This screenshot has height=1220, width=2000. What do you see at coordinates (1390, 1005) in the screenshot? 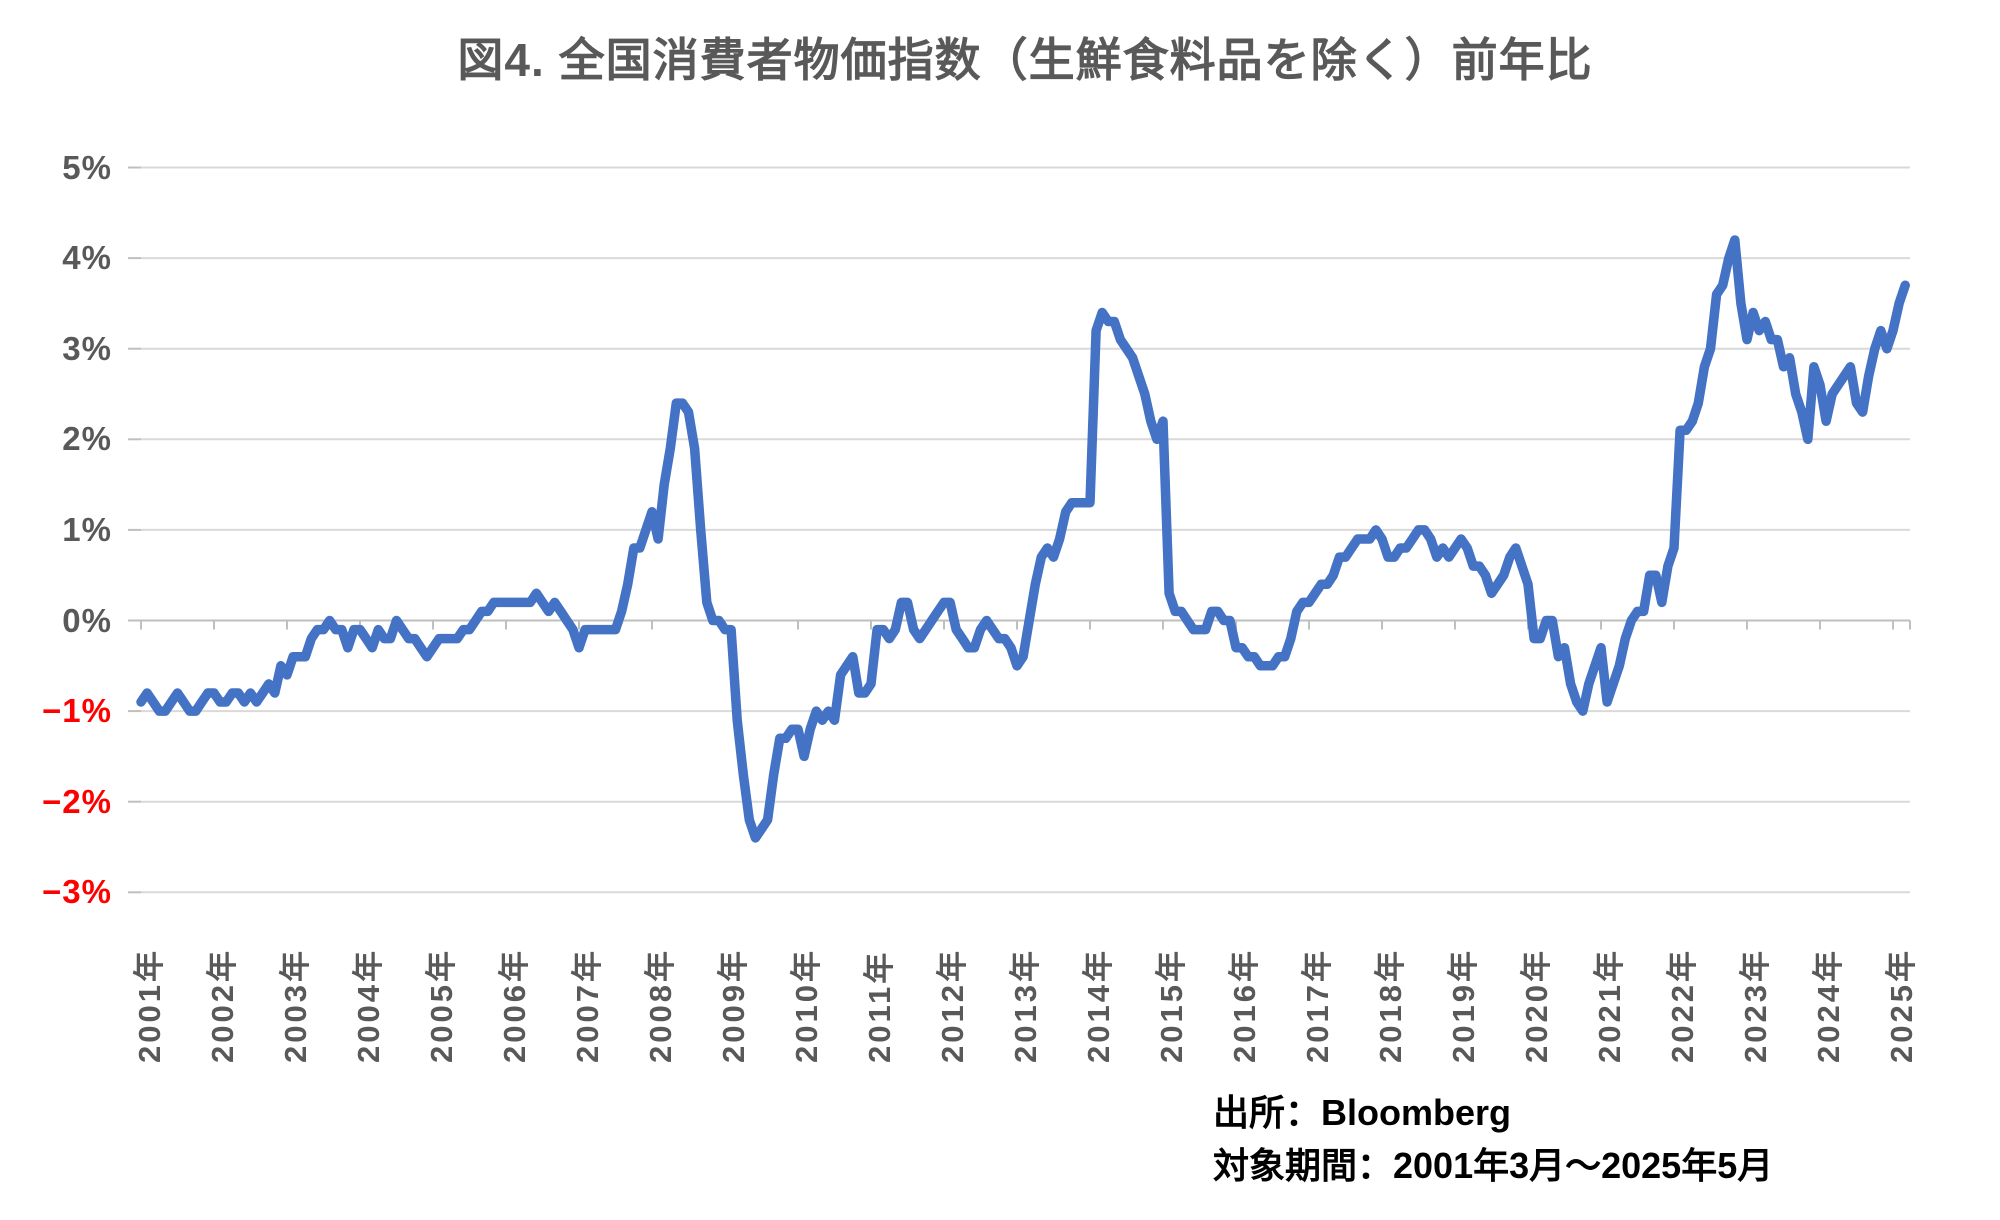
I see `x-axis-label: 2018年` at bounding box center [1390, 1005].